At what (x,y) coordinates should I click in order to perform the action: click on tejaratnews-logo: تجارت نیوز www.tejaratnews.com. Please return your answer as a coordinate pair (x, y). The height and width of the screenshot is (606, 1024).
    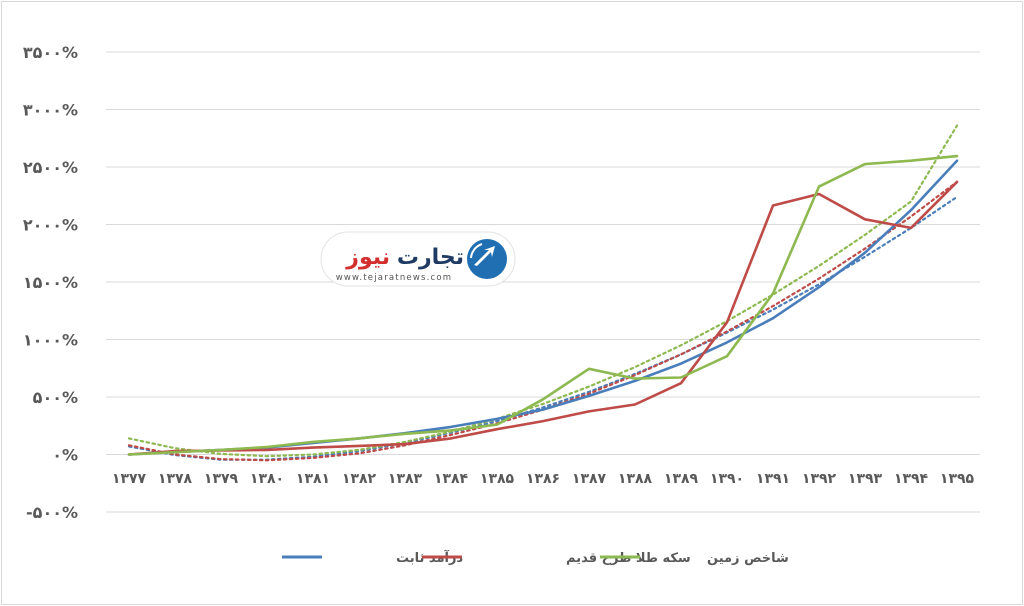
    Looking at the image, I should click on (418, 259).